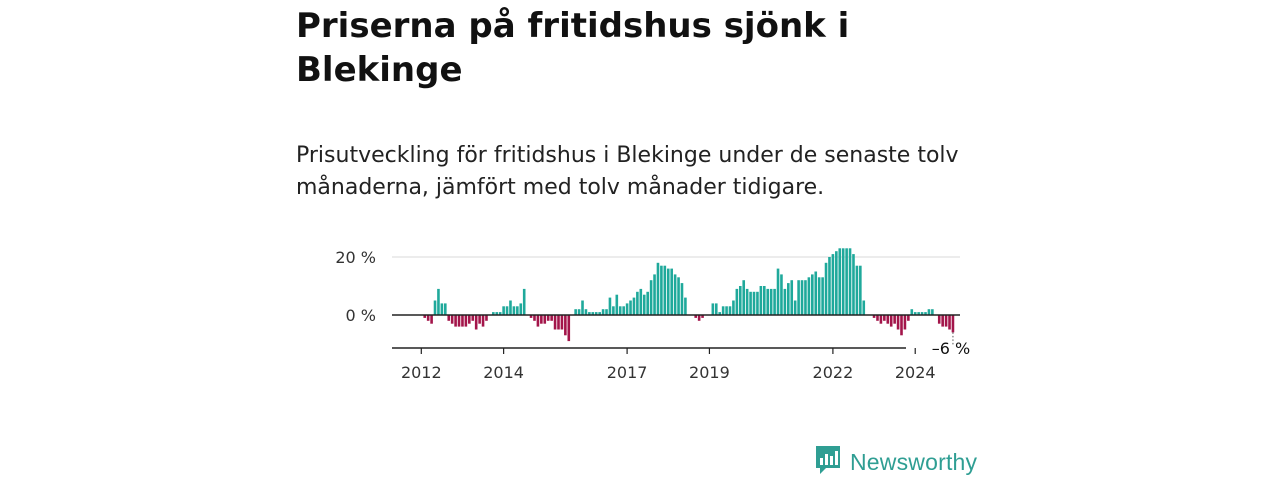 The image size is (1280, 480). Describe the element at coordinates (914, 461) in the screenshot. I see `newsworthy-logo-text: Newsworthy` at that location.